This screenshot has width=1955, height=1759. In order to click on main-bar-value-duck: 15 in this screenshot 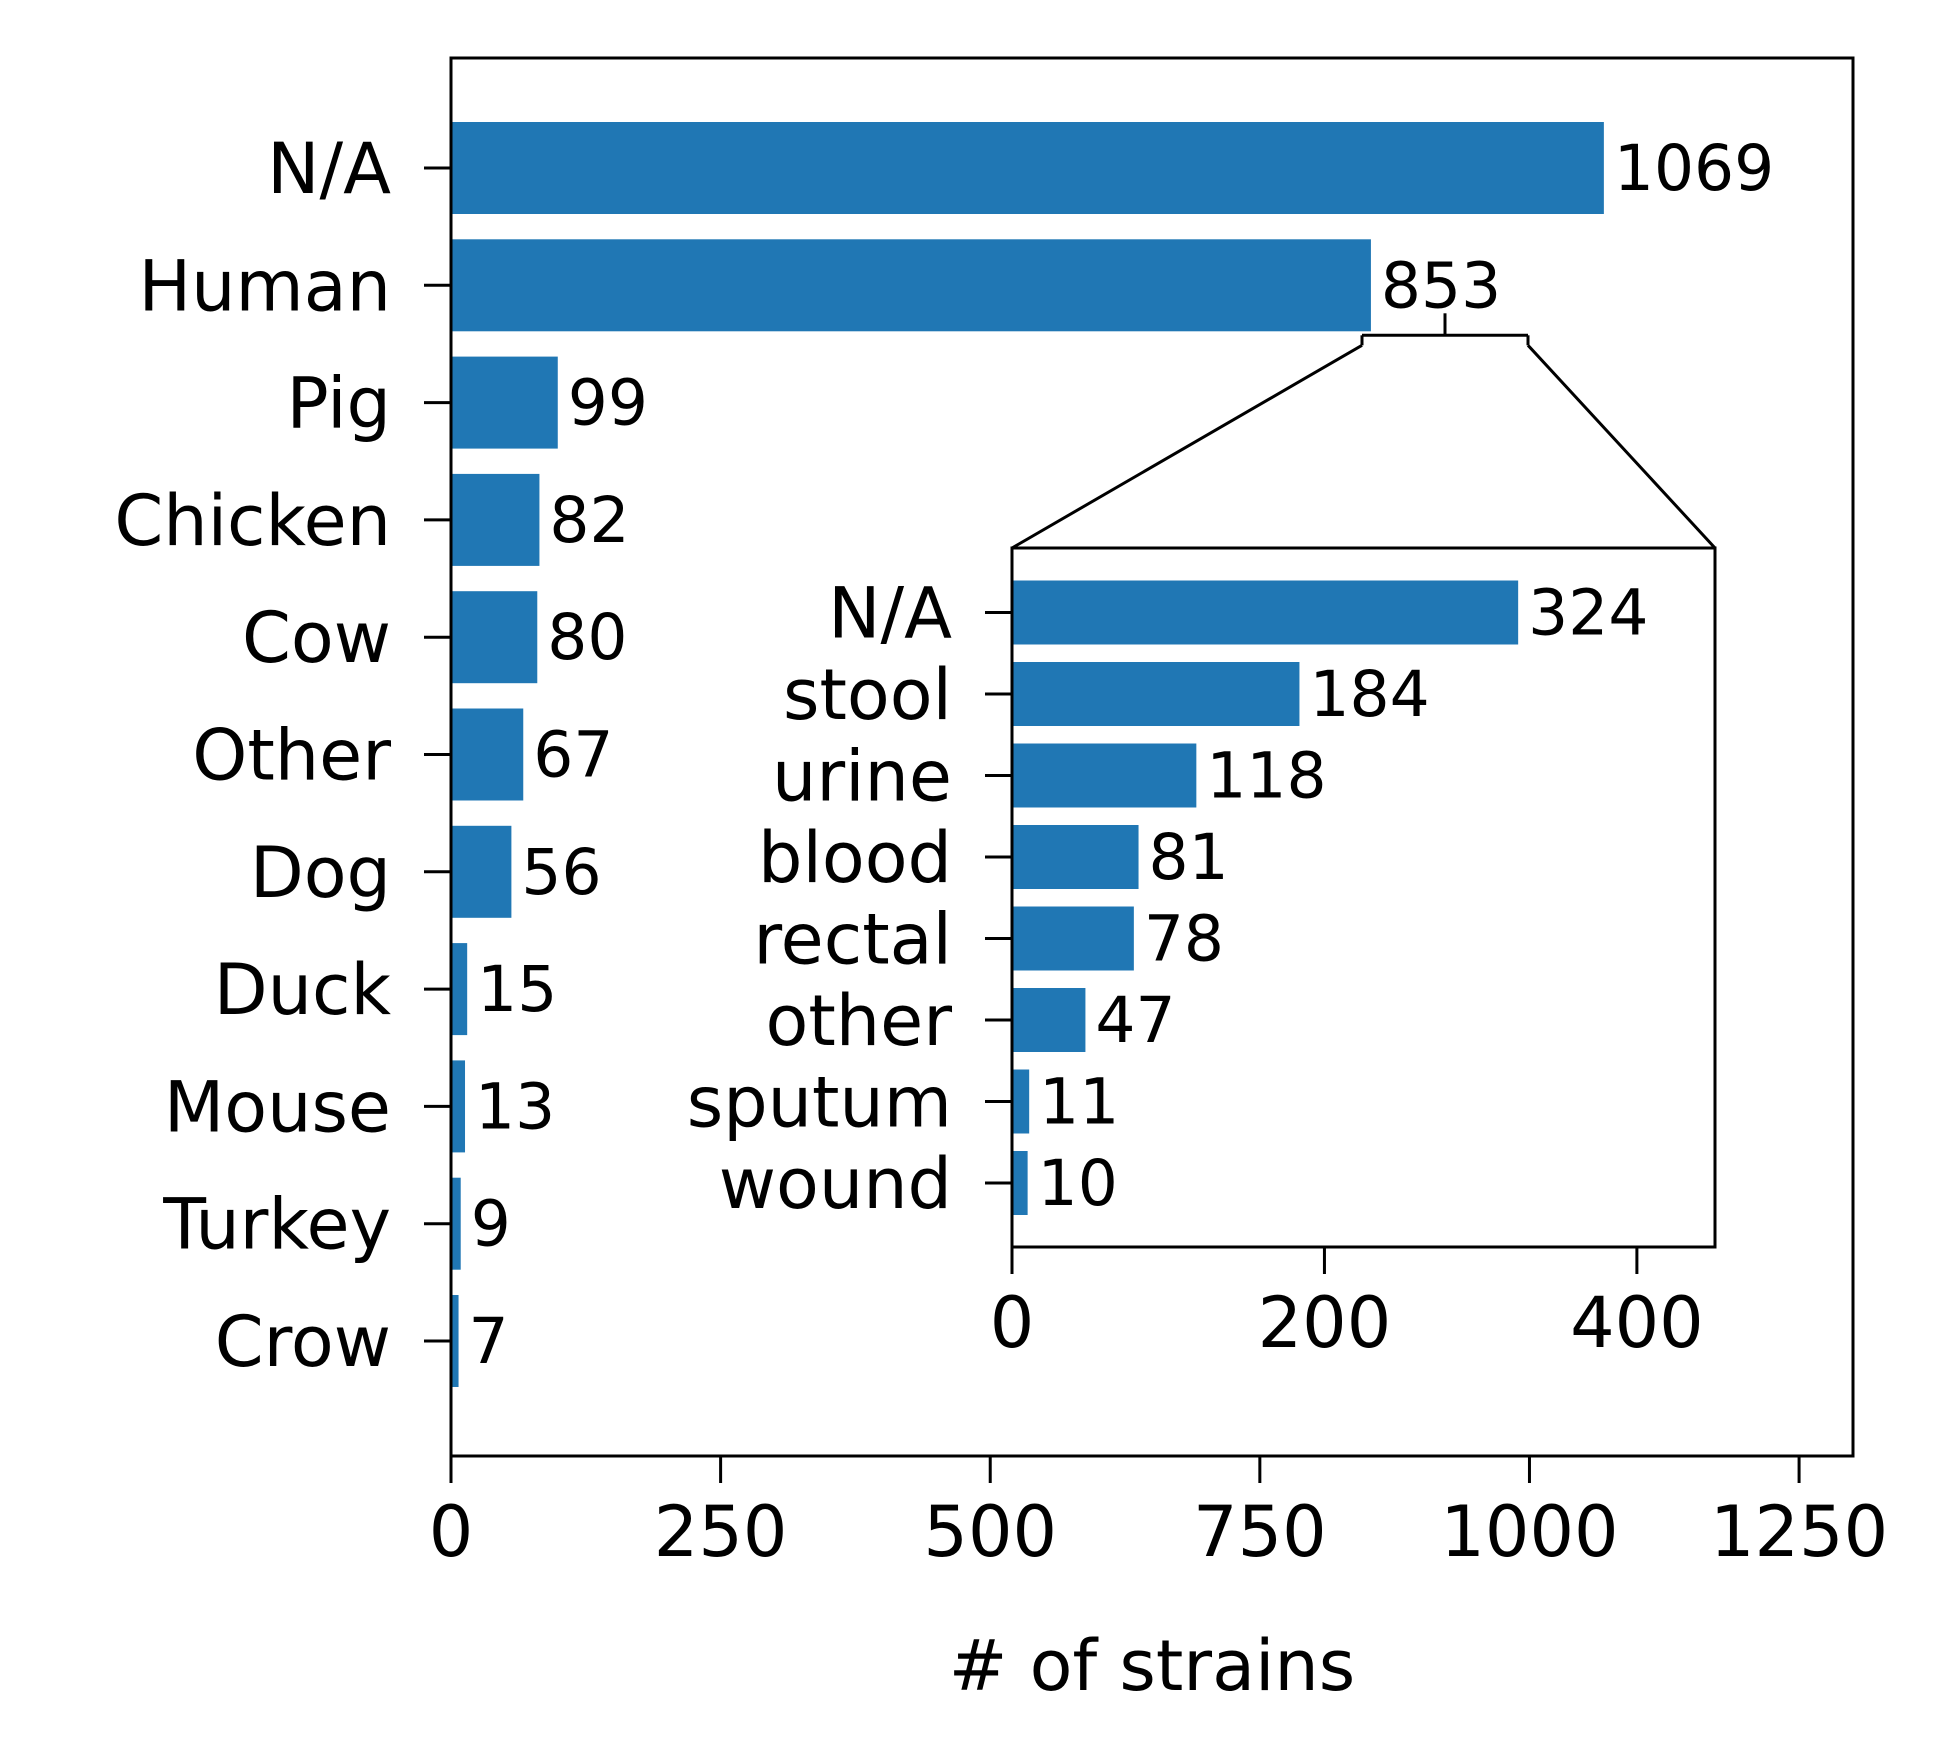, I will do `click(517, 989)`.